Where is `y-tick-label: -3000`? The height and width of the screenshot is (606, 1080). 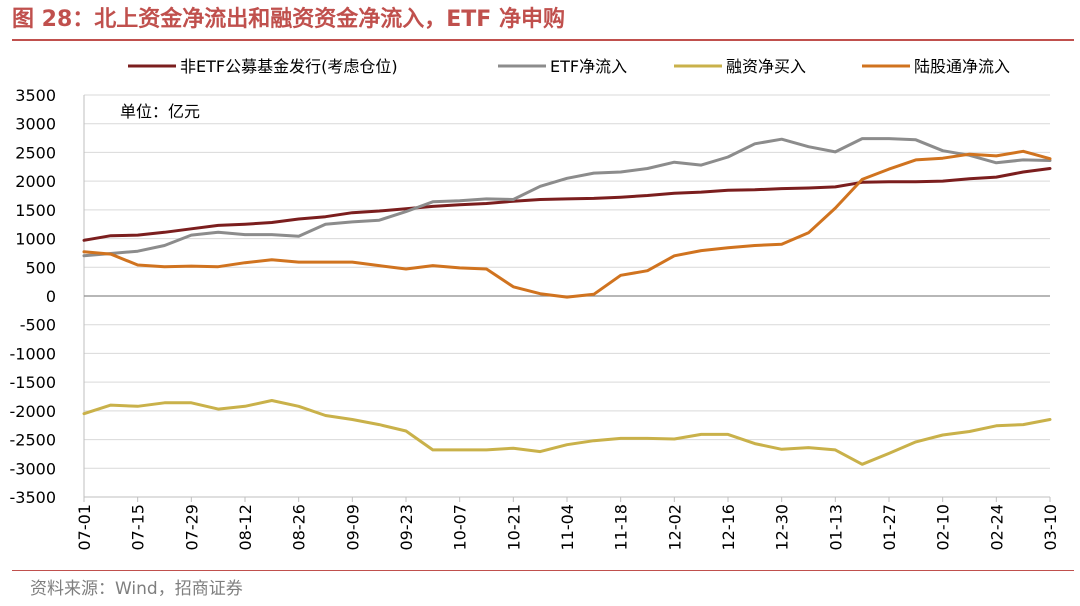 y-tick-label: -3000 is located at coordinates (33, 468).